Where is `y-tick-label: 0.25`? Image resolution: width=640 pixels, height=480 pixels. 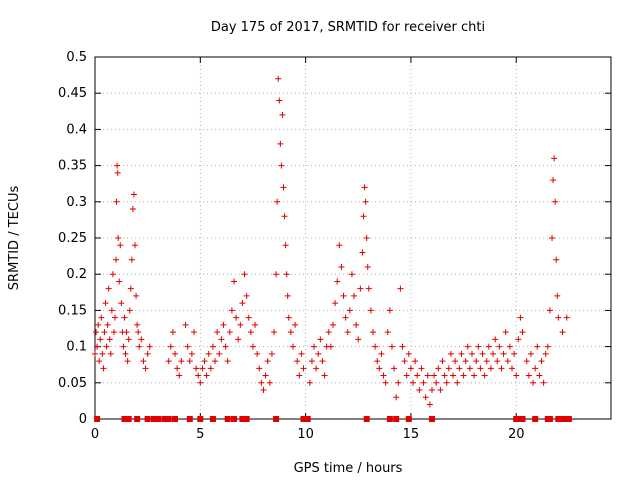 y-tick-label: 0.25 is located at coordinates (72, 238).